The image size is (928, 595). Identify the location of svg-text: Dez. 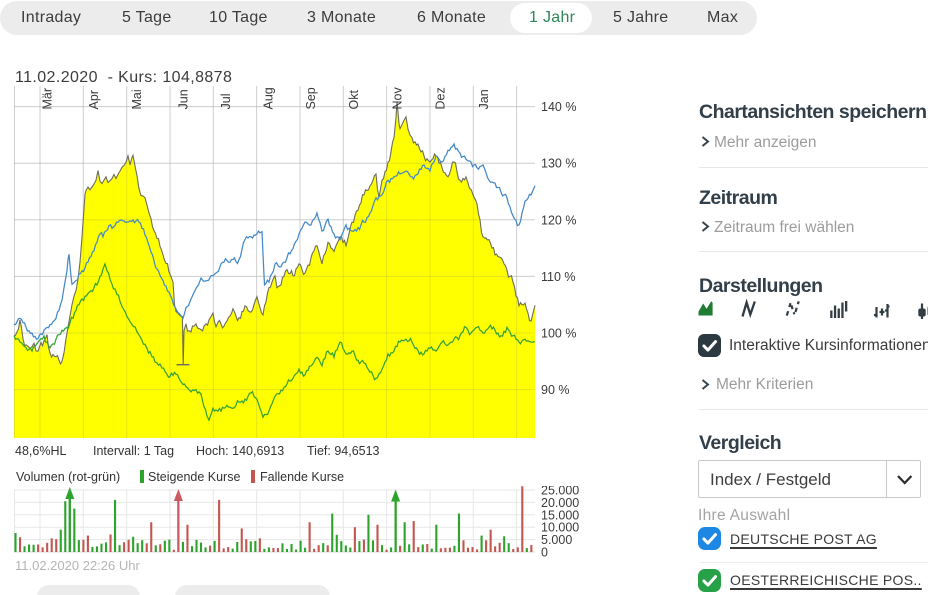
(441, 98).